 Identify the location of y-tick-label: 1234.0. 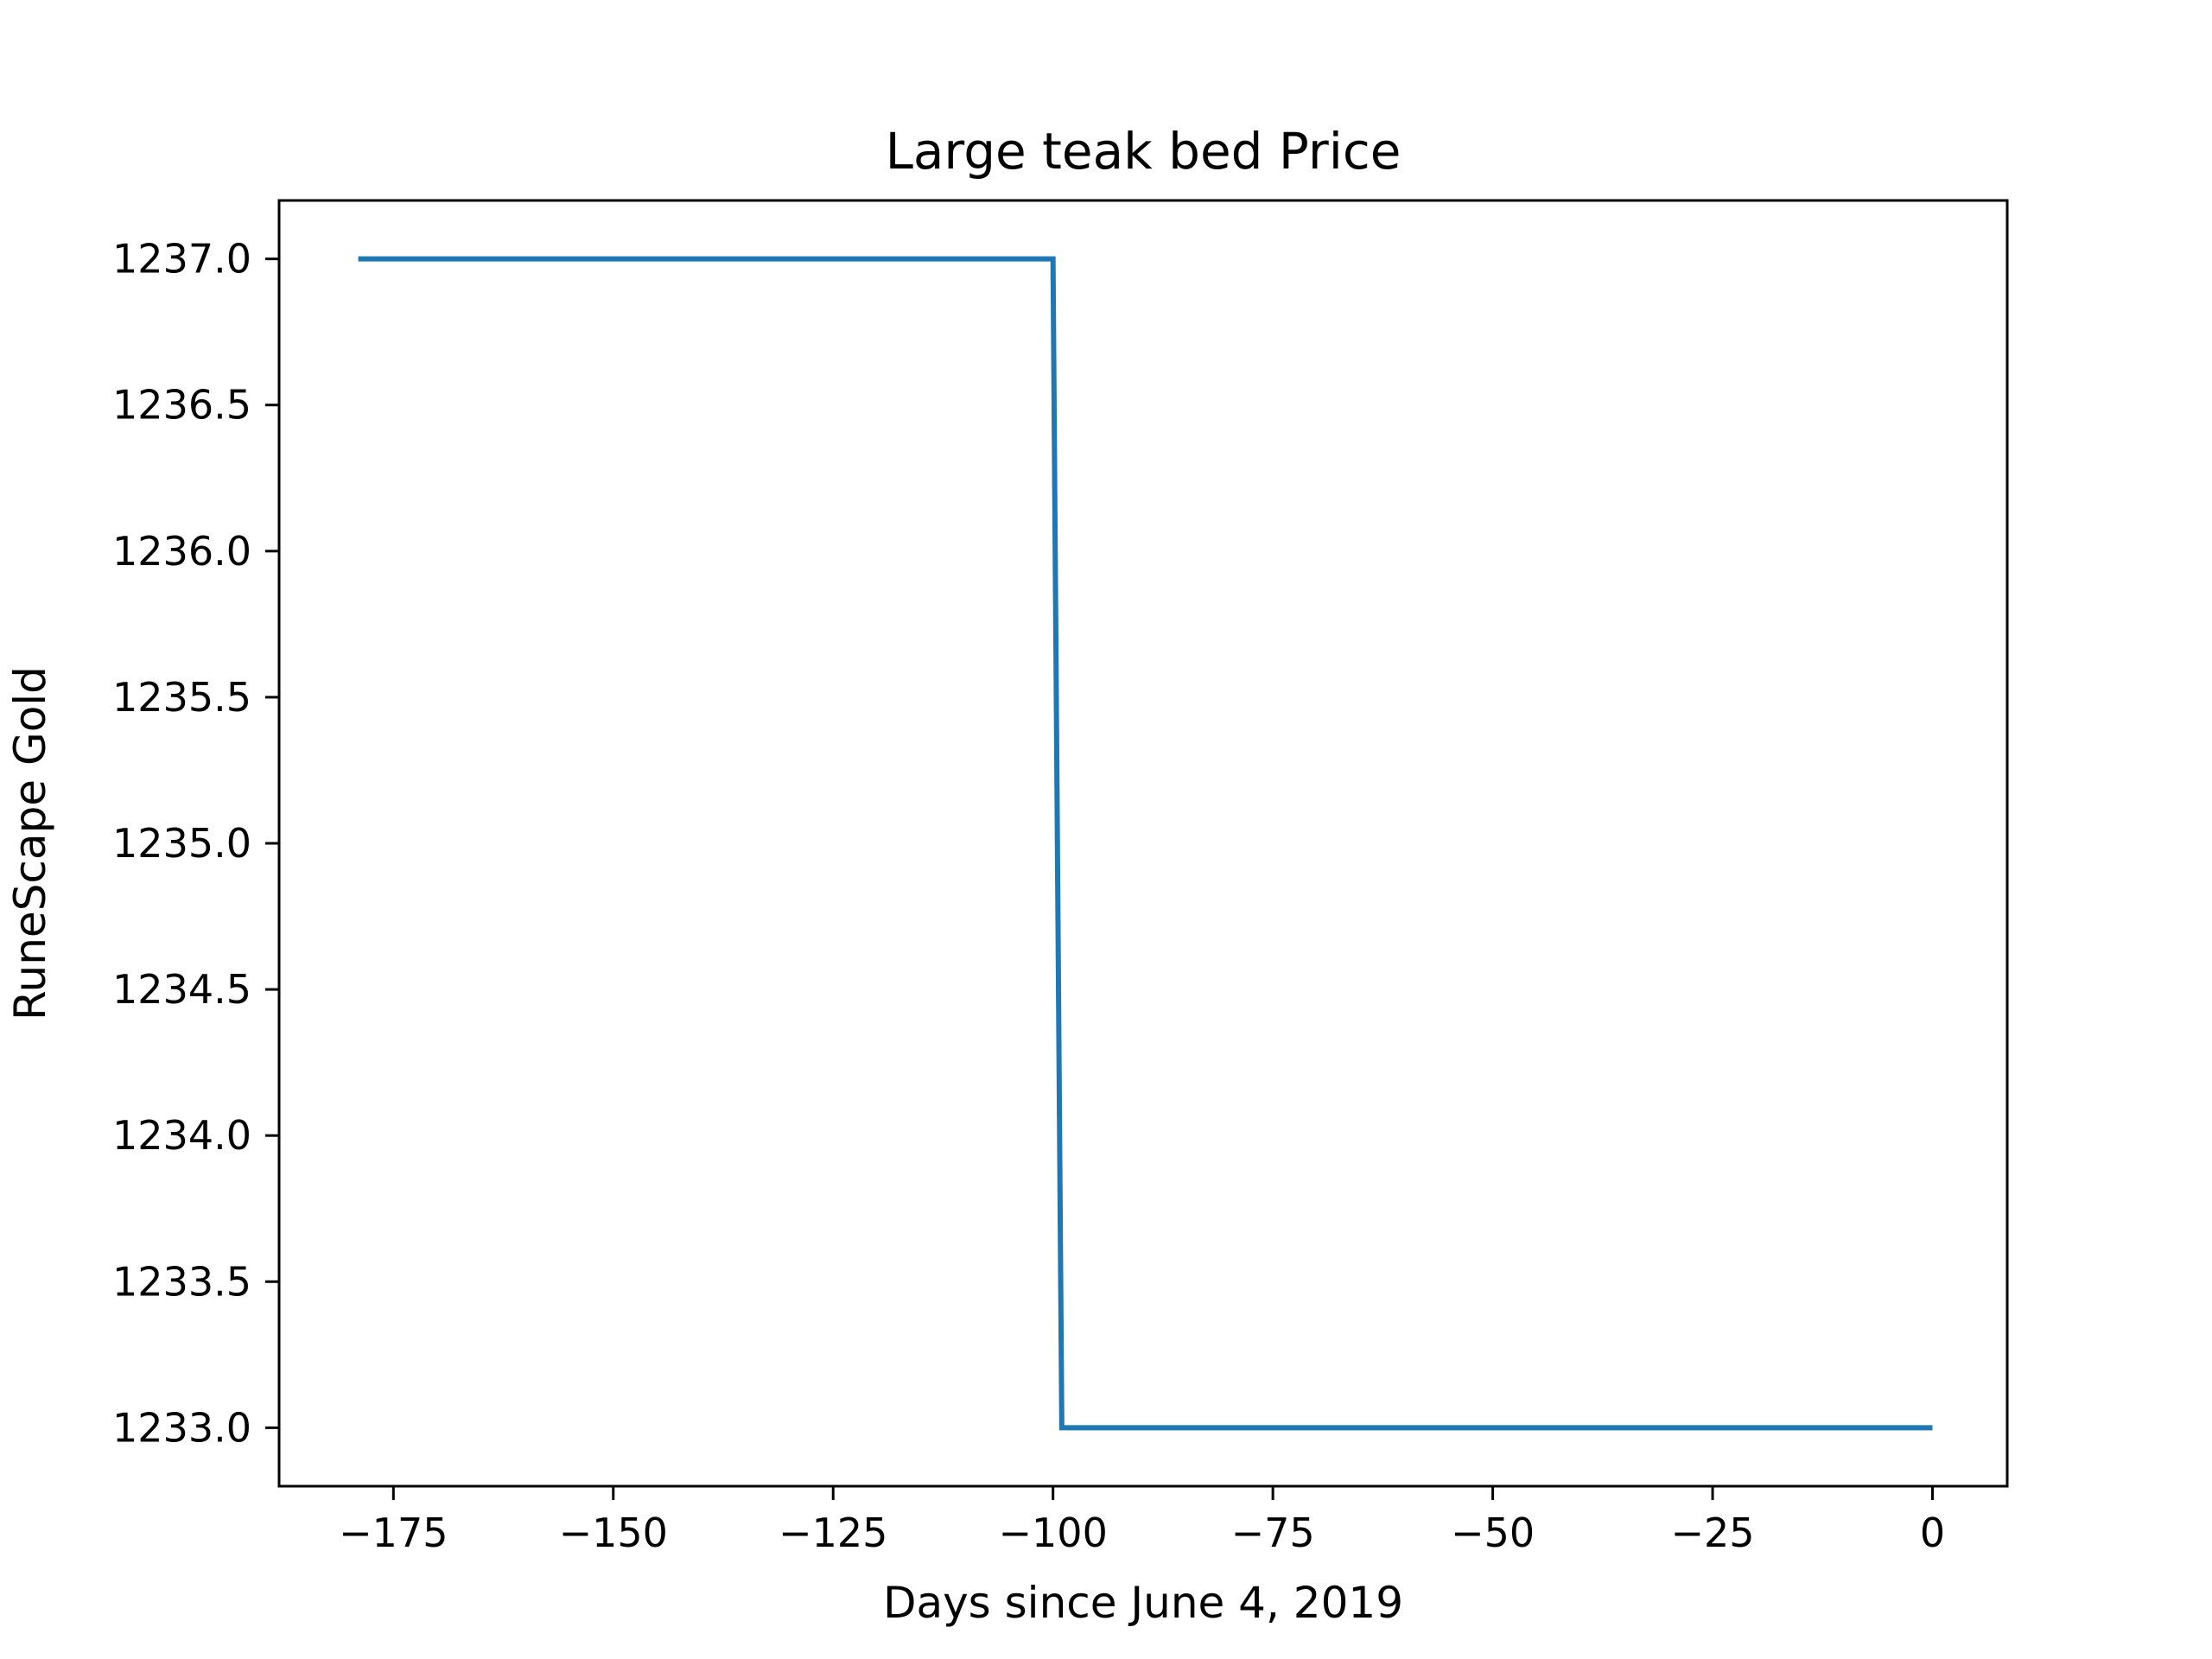
(181, 1135).